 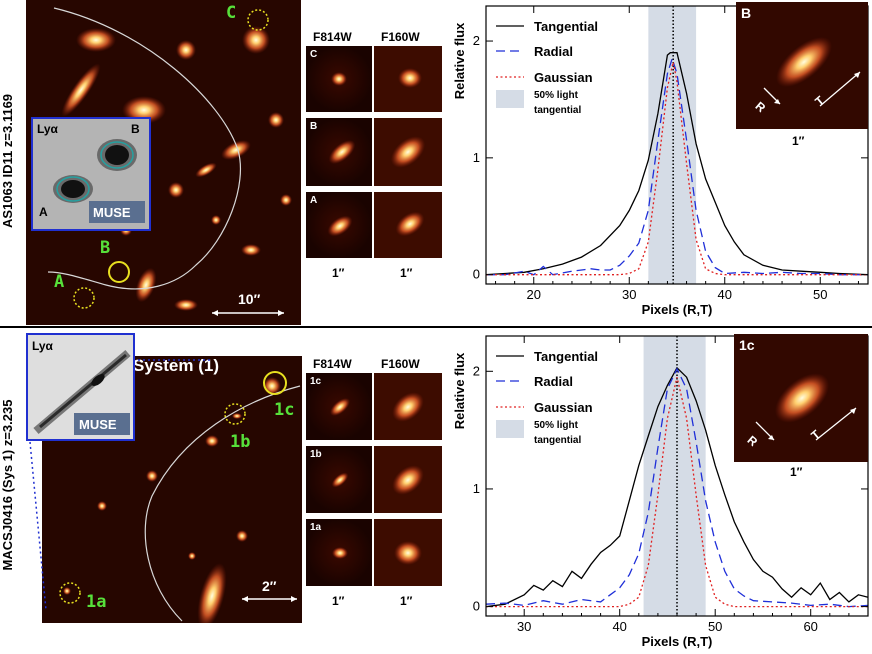 I want to click on top-stamp-a-f160w, so click(x=408, y=225).